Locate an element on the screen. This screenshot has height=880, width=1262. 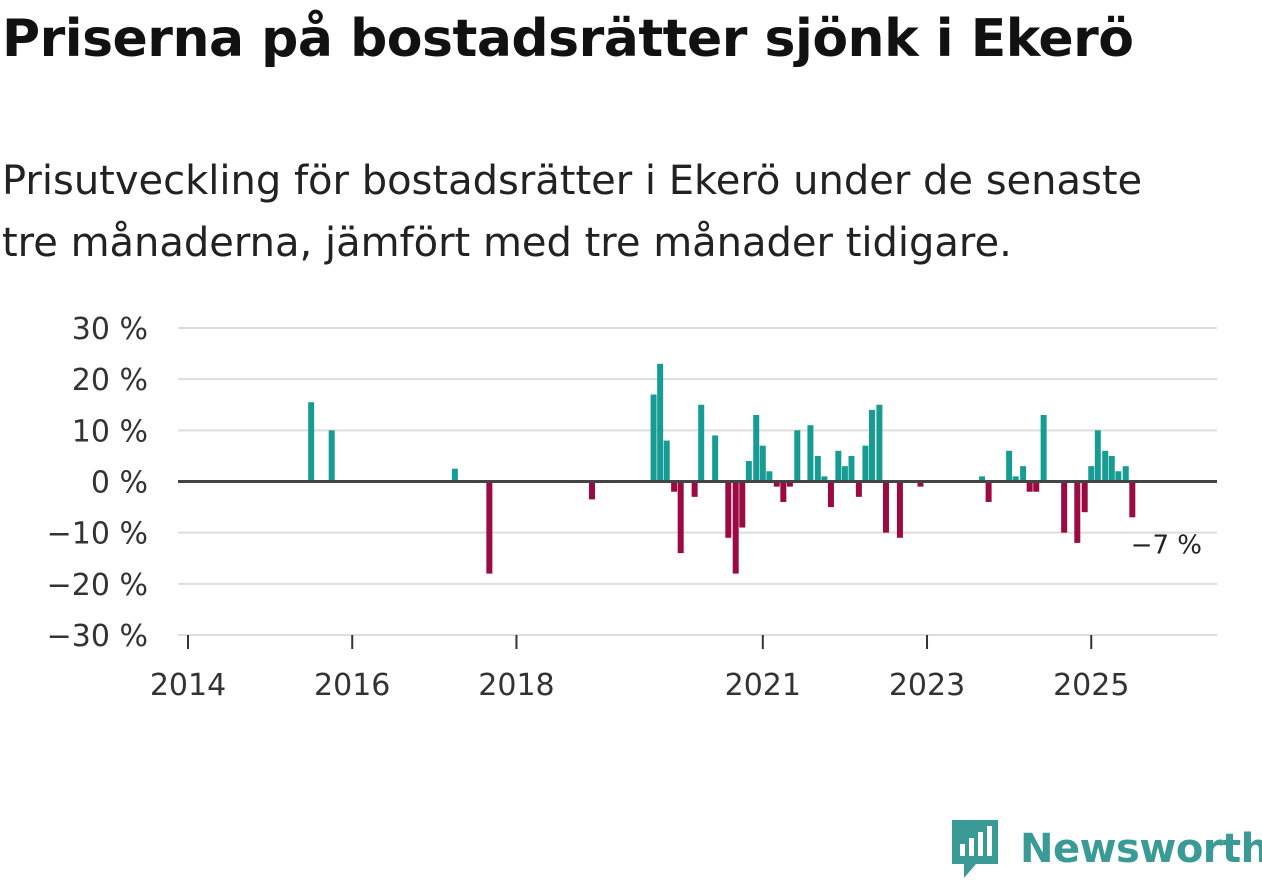
y-tick-label: 20 % is located at coordinates (110, 380).